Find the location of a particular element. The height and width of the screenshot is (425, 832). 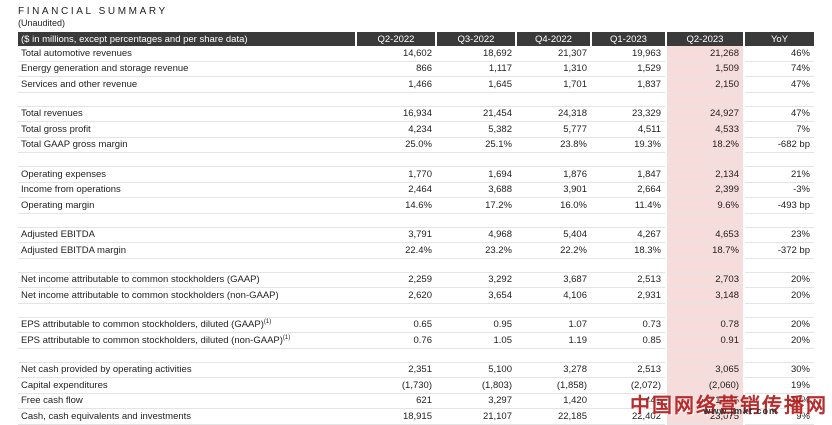

footnote-marker: (1) is located at coordinates (286, 337).